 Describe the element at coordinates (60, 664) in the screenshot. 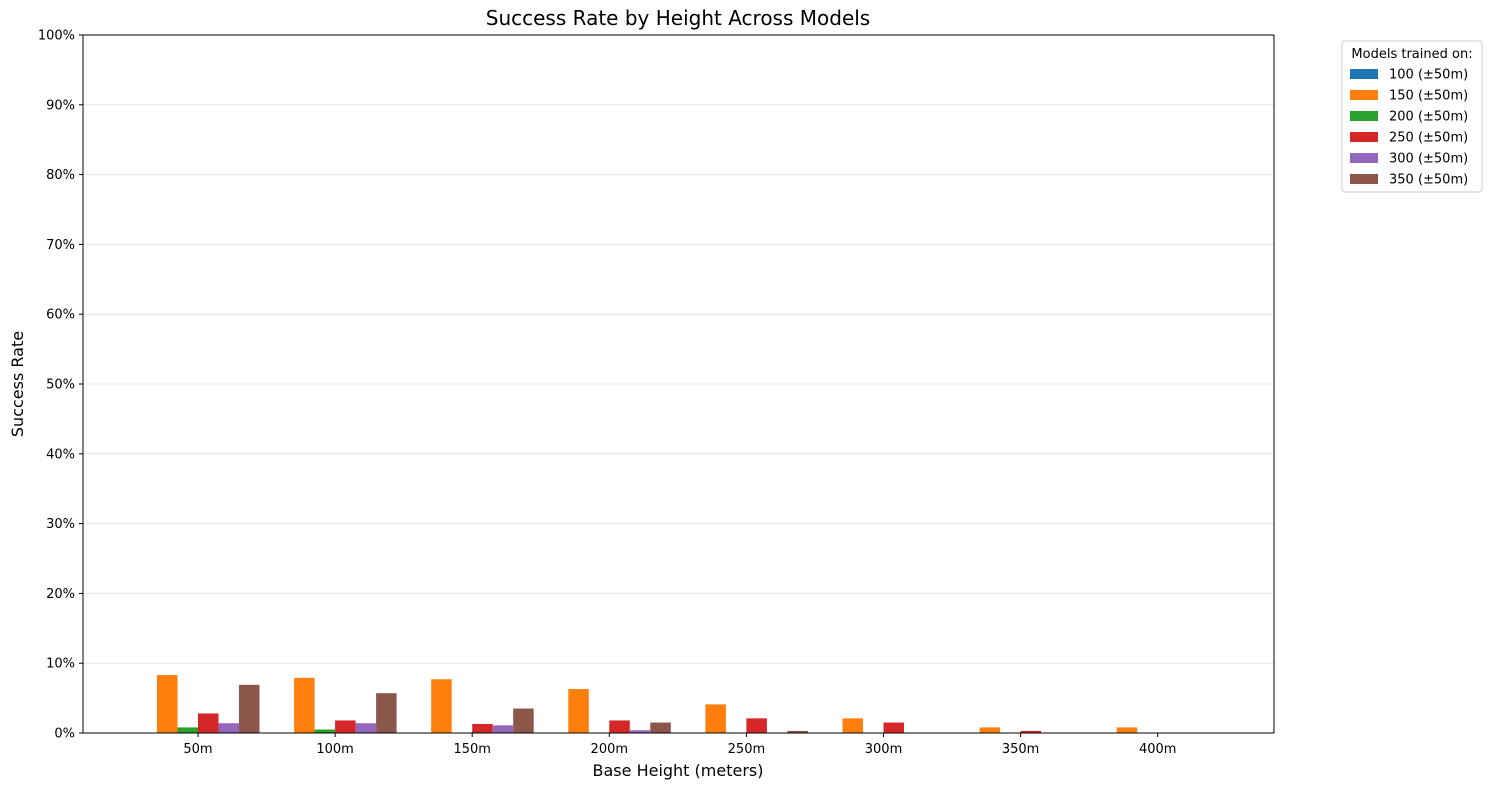

I see `y-tick-label: 10%` at that location.